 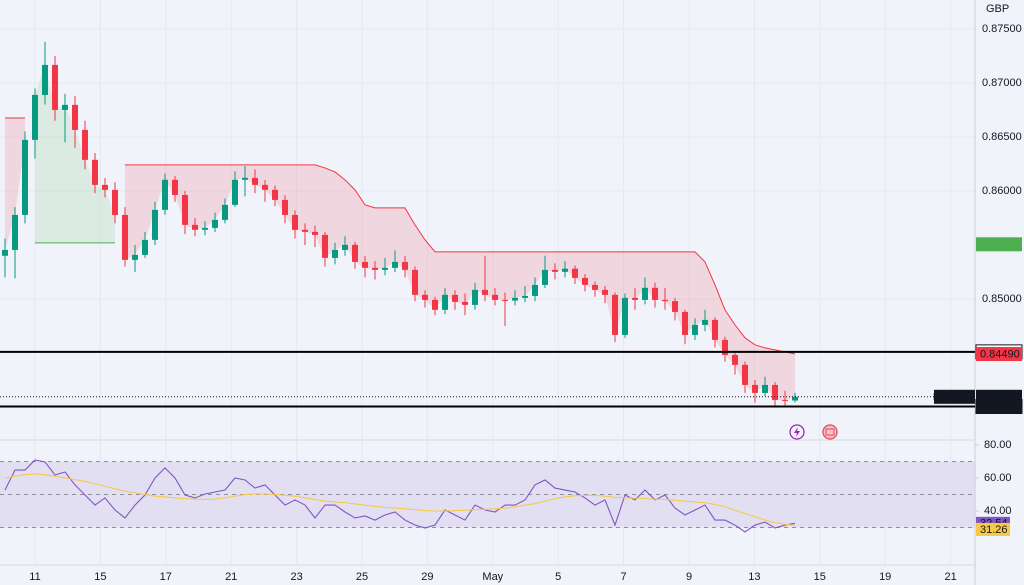 What do you see at coordinates (1002, 299) in the screenshot?
I see `y-tick-label: 0.85000` at bounding box center [1002, 299].